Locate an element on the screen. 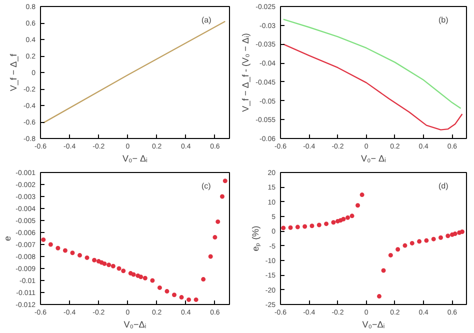 The image size is (474, 333). annotation: (d) is located at coordinates (443, 186).